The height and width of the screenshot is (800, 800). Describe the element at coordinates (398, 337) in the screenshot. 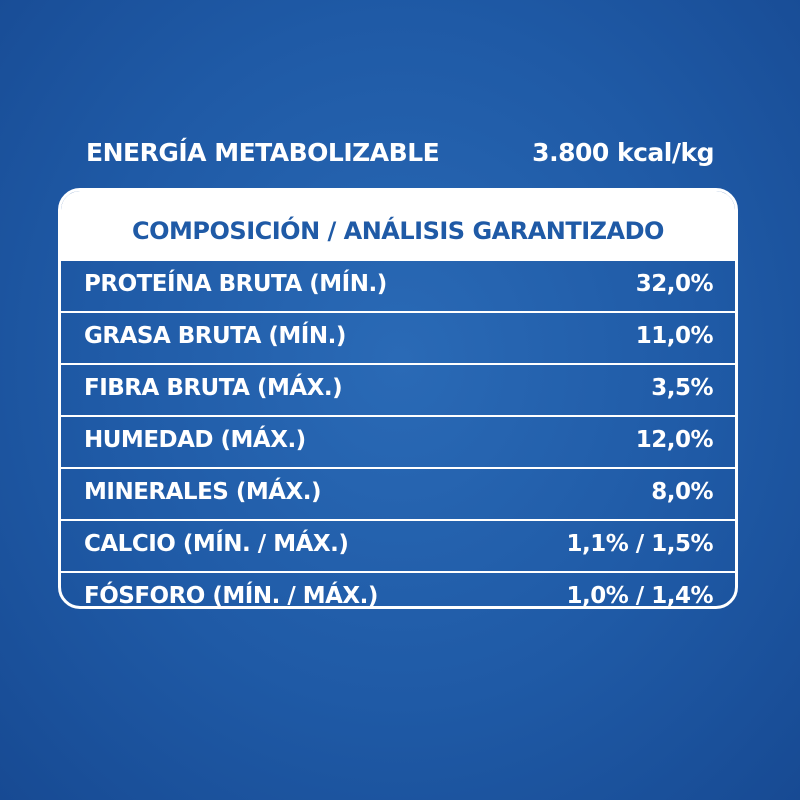

I see `table-row-grasa: GRASA BRUTA (MÍN.) 11,0%` at that location.